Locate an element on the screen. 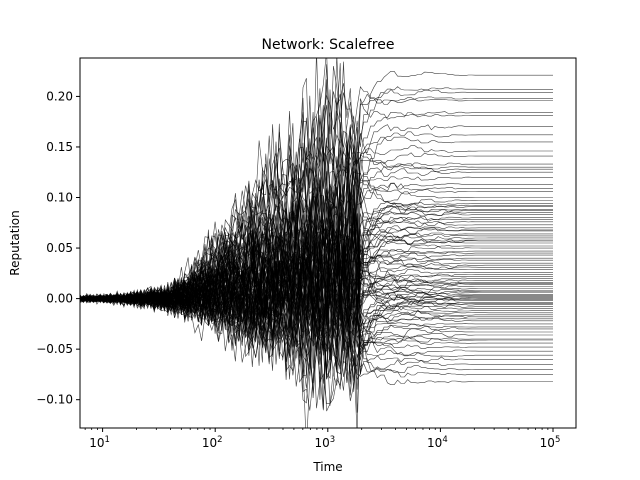 The image size is (640, 480). y-tick-label: 0.20 is located at coordinates (59, 96).